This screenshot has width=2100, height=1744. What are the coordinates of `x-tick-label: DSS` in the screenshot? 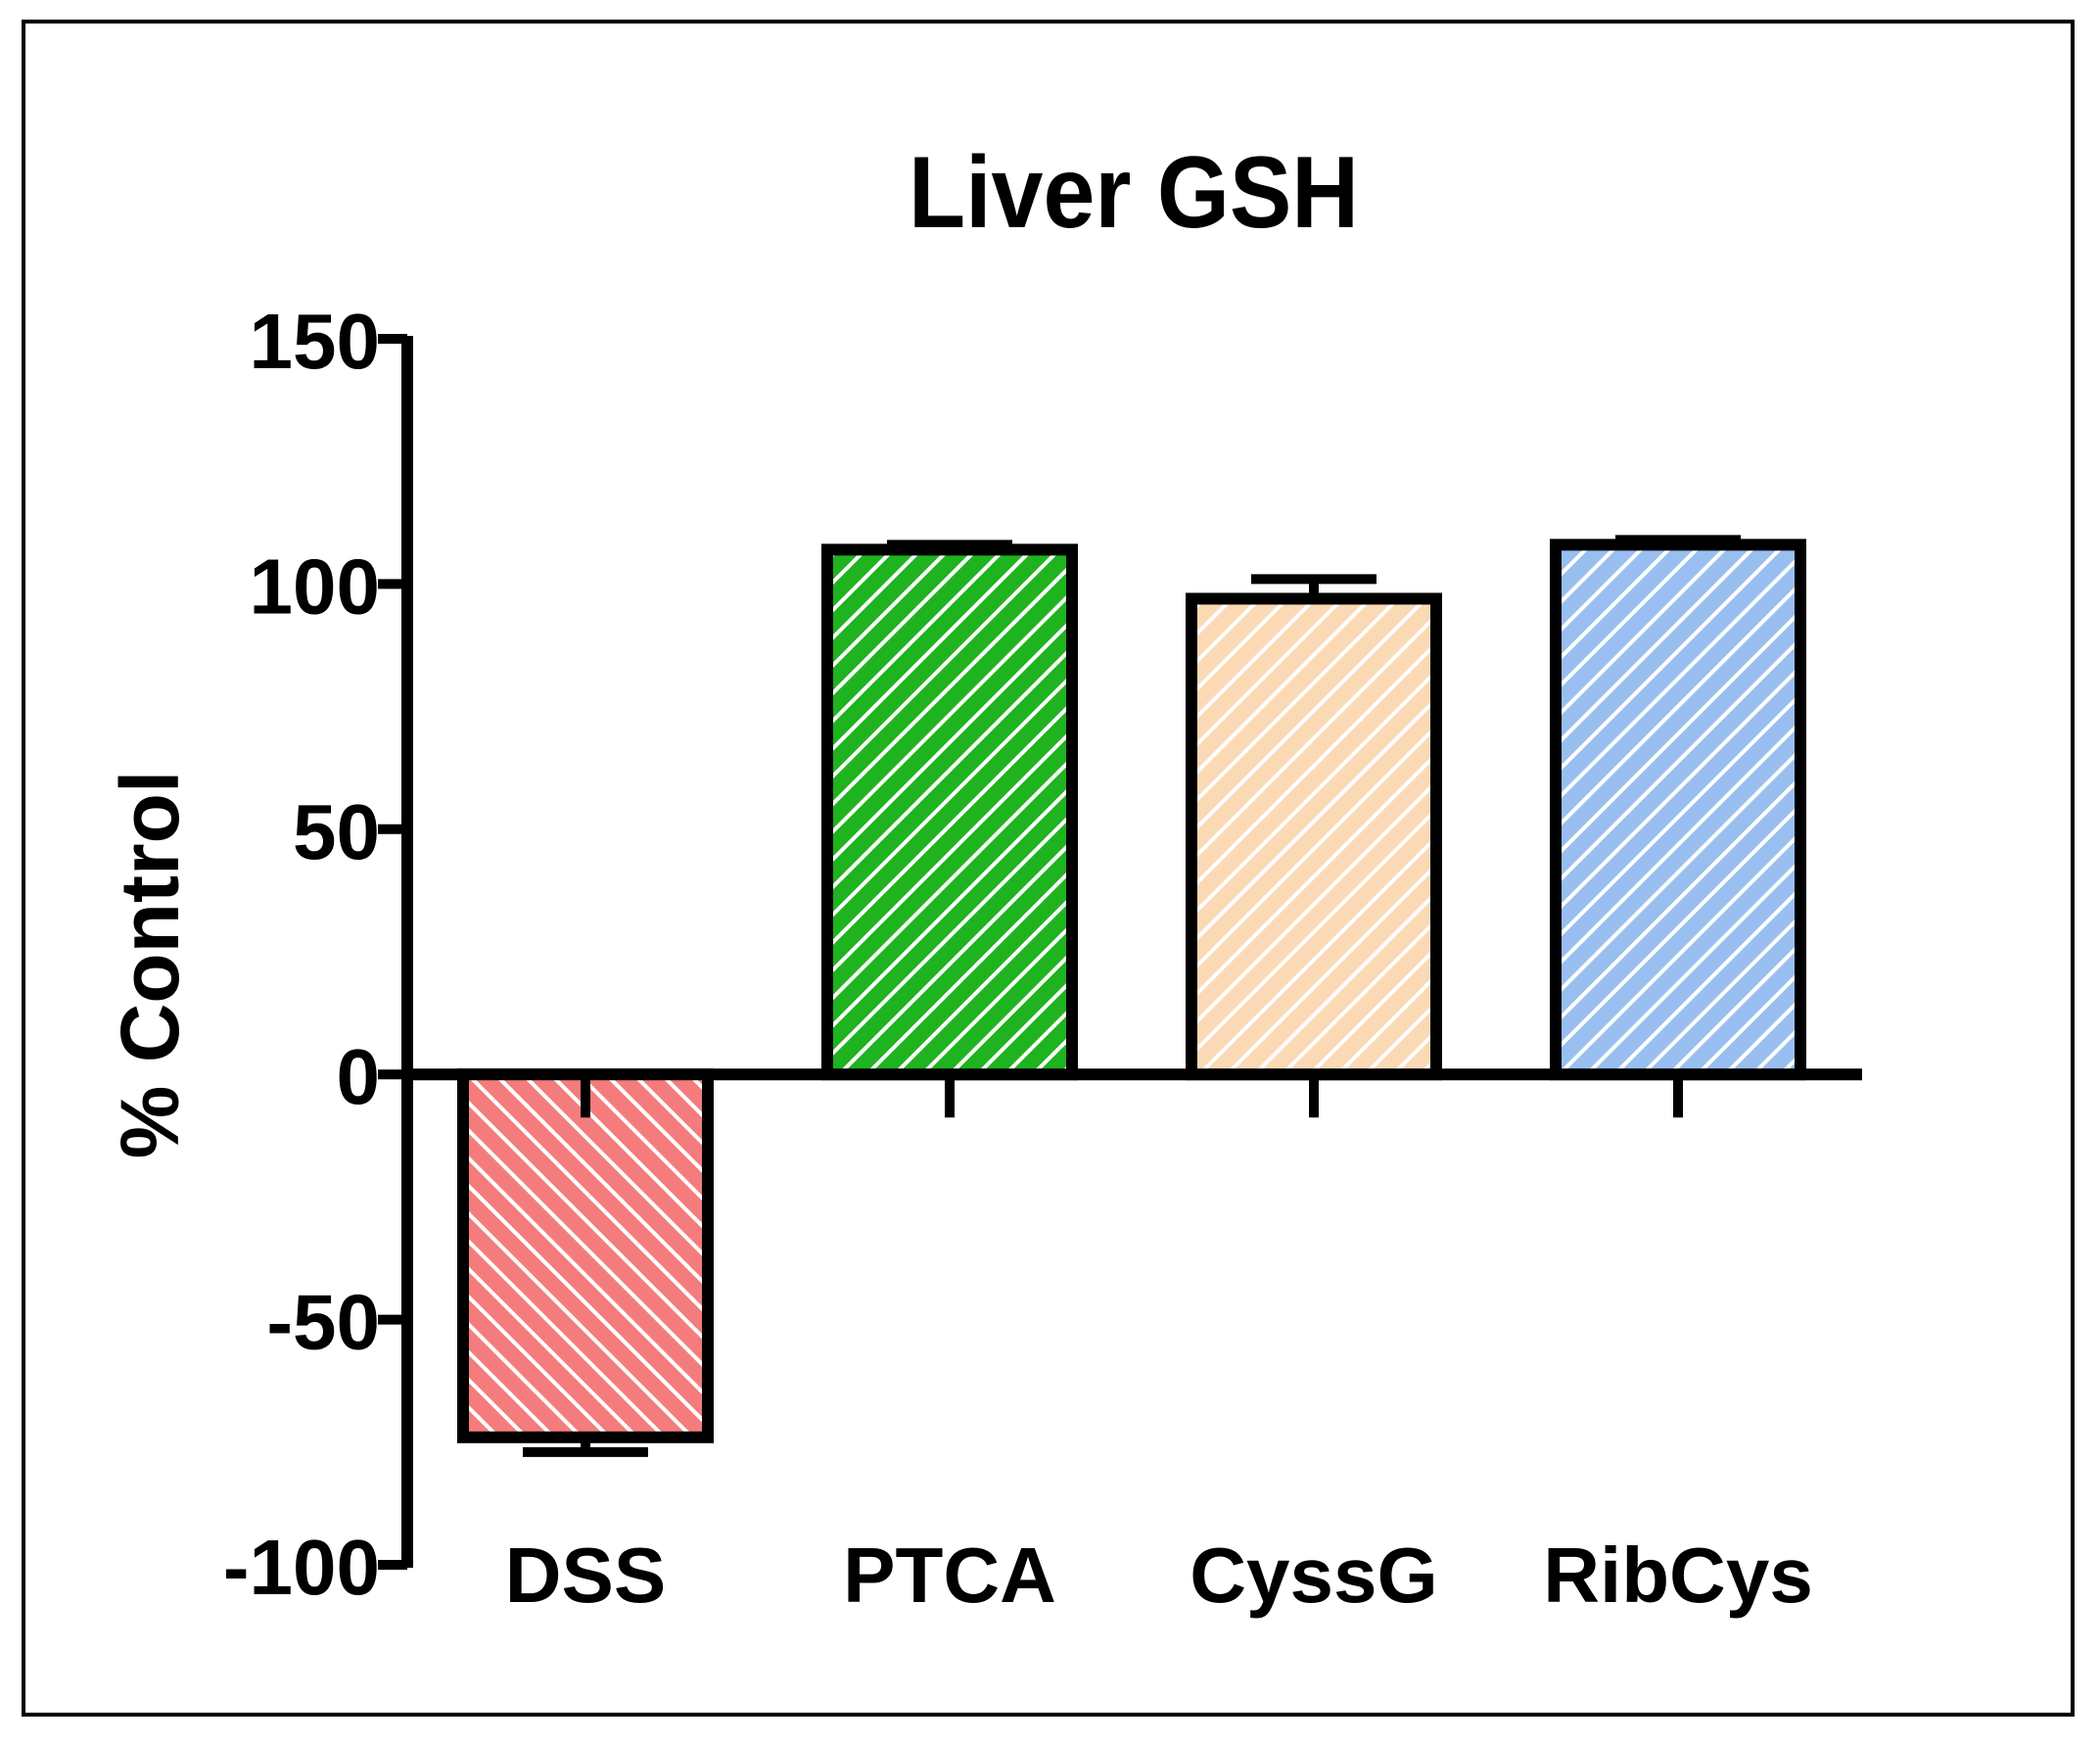 It's located at (586, 1575).